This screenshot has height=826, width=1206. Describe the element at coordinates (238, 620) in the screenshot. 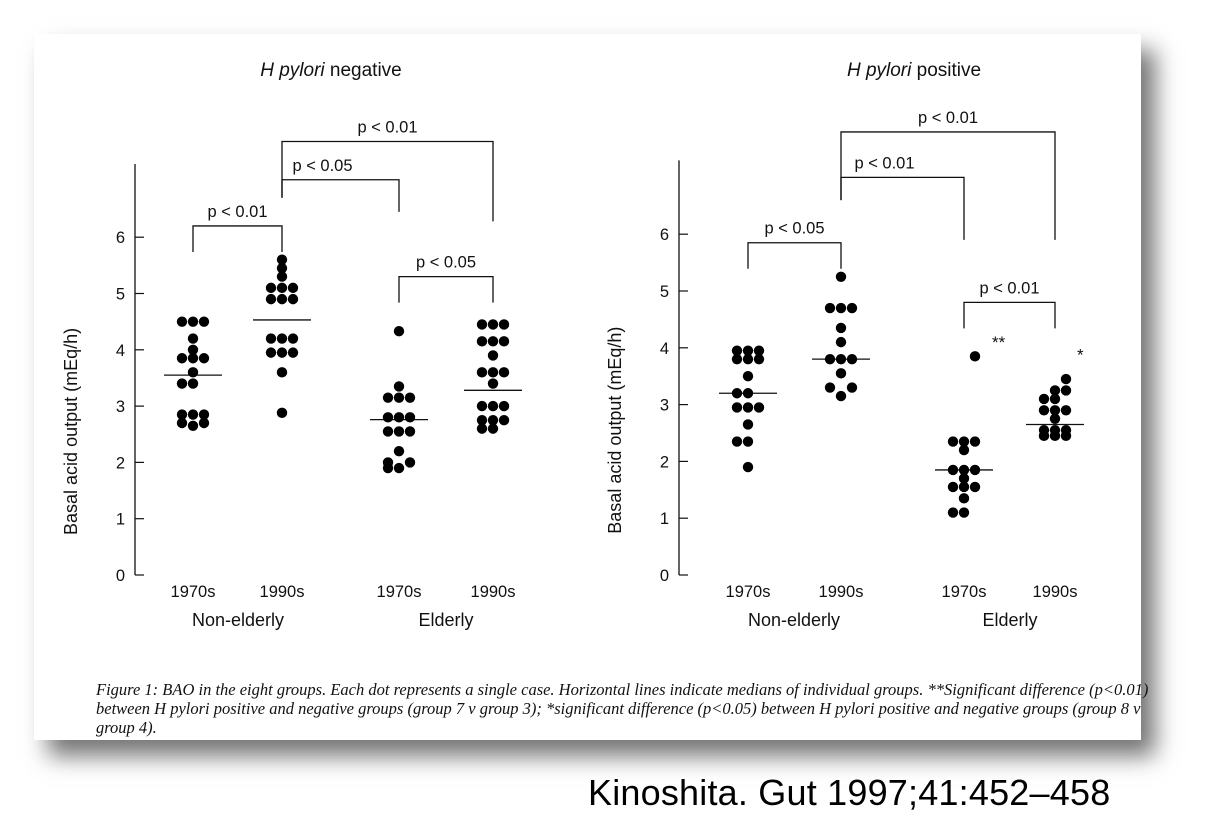

I see `x-group-label: Non-elderly` at that location.